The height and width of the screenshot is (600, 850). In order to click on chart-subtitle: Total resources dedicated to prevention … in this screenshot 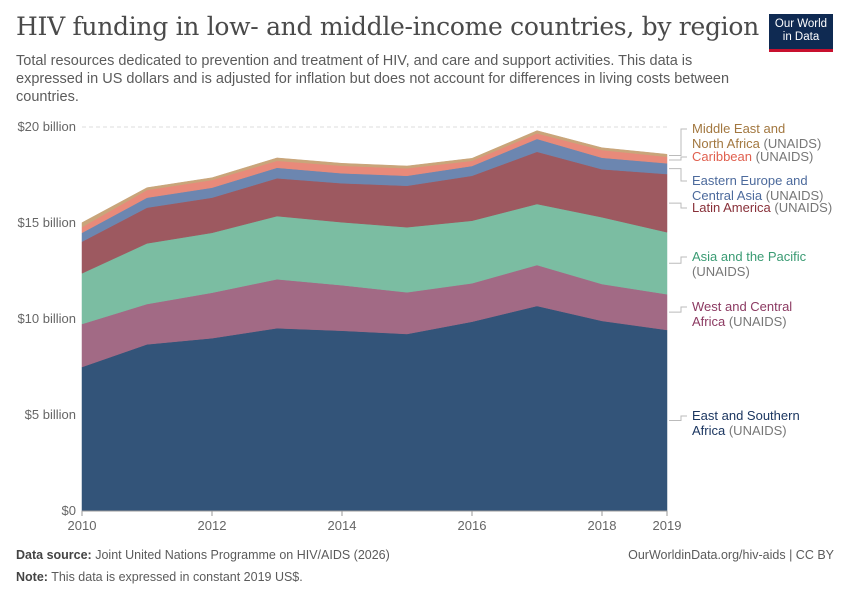, I will do `click(373, 79)`.